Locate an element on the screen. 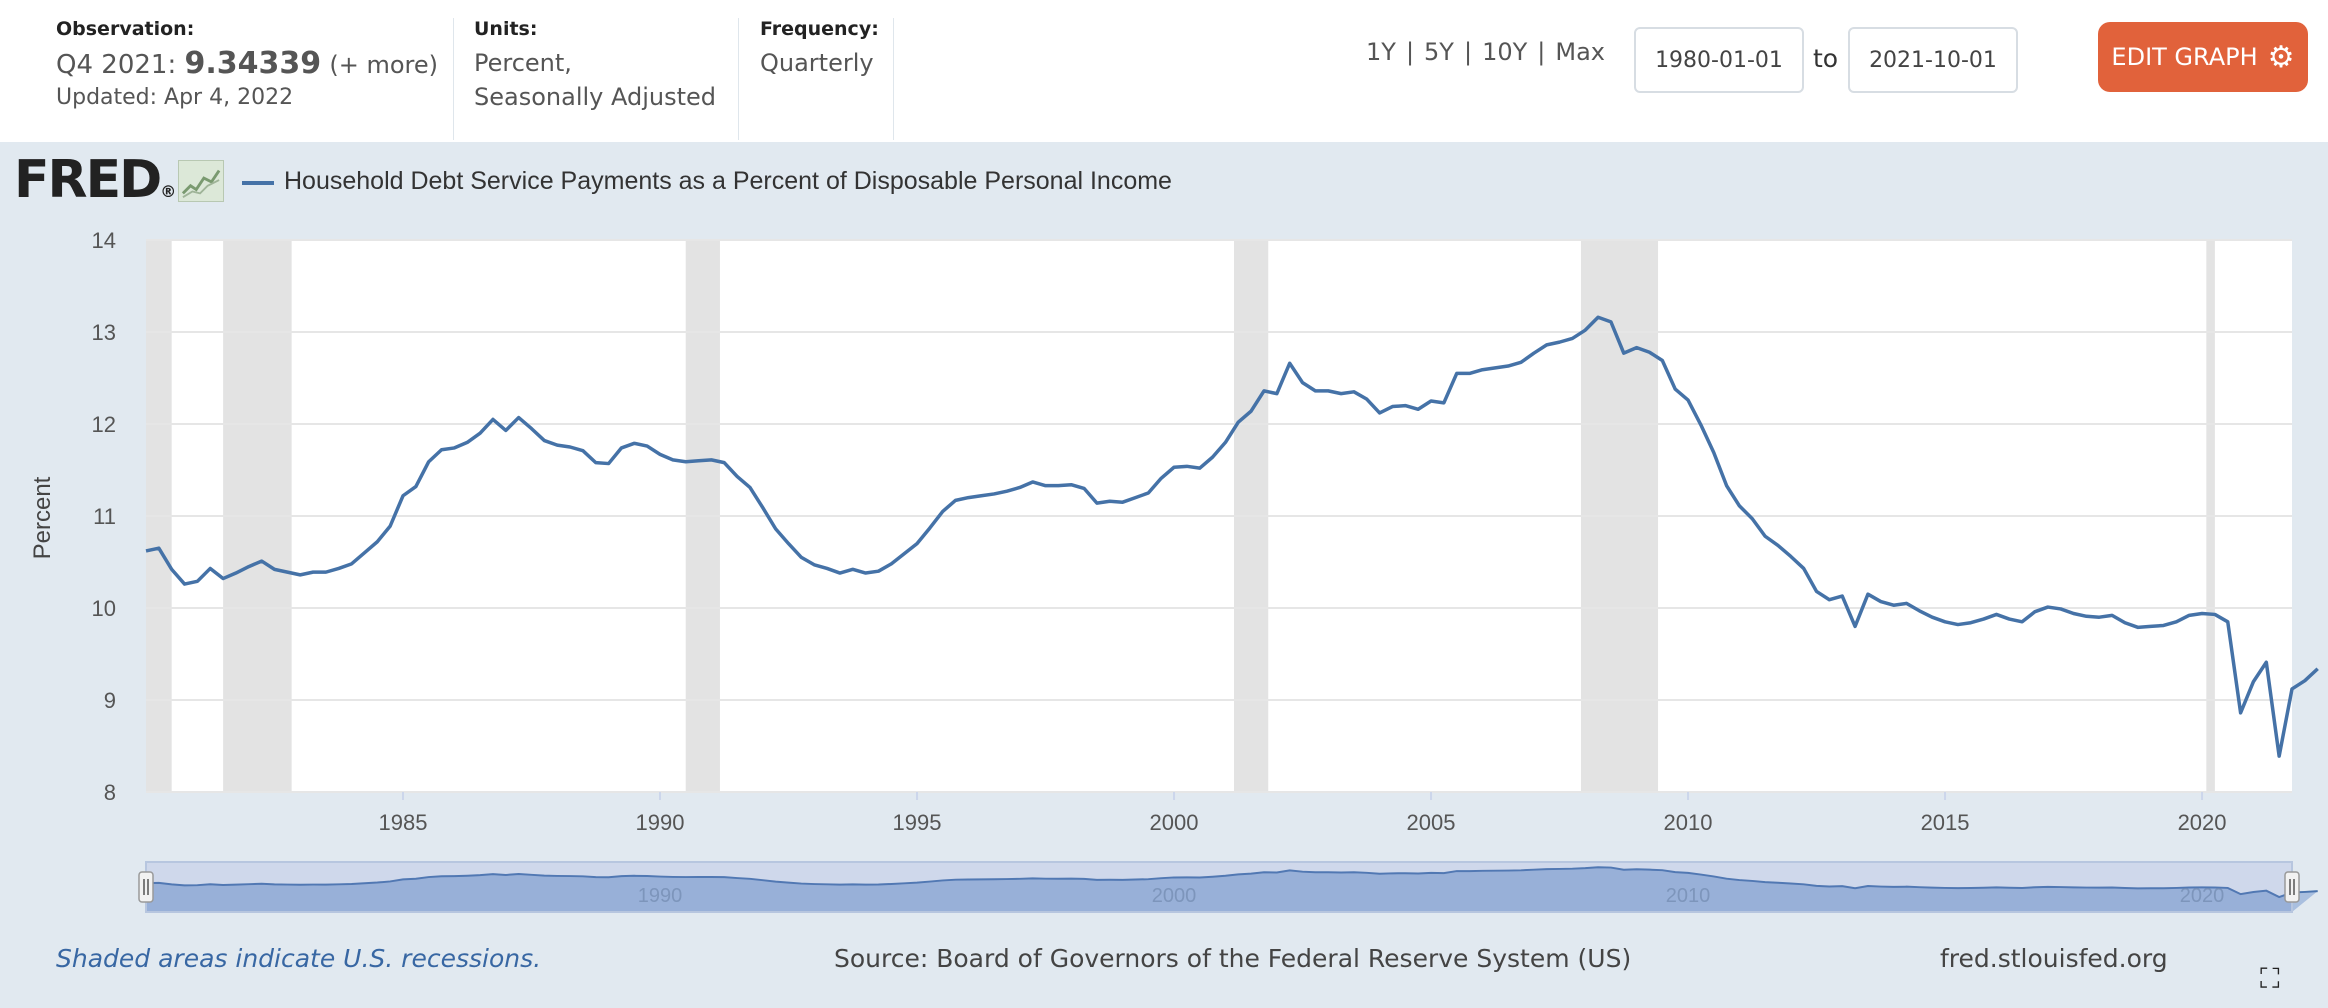  fred-logo: FRED® is located at coordinates (95, 180).